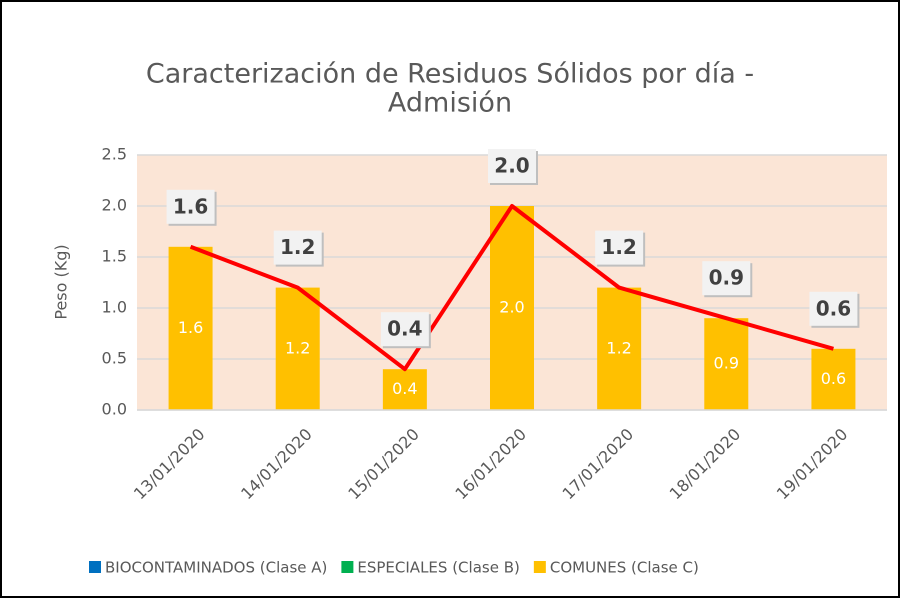 The height and width of the screenshot is (600, 902). I want to click on bar-value-label: 1.6, so click(190, 327).